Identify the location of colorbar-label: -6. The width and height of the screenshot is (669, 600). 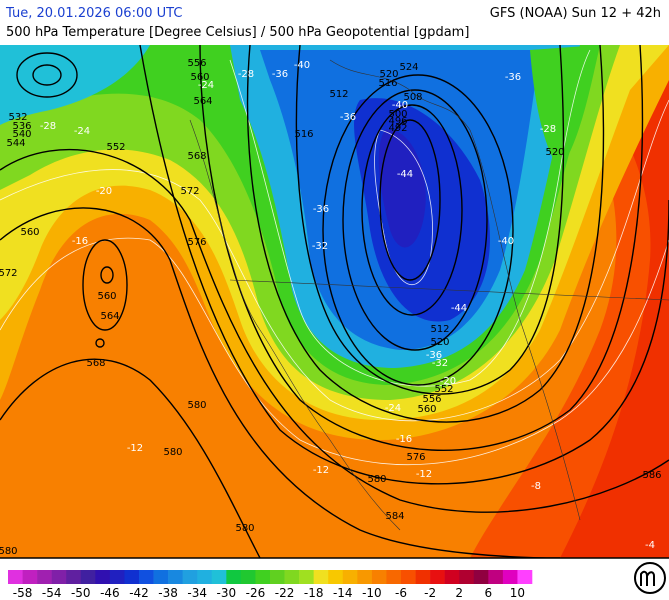
(401, 593).